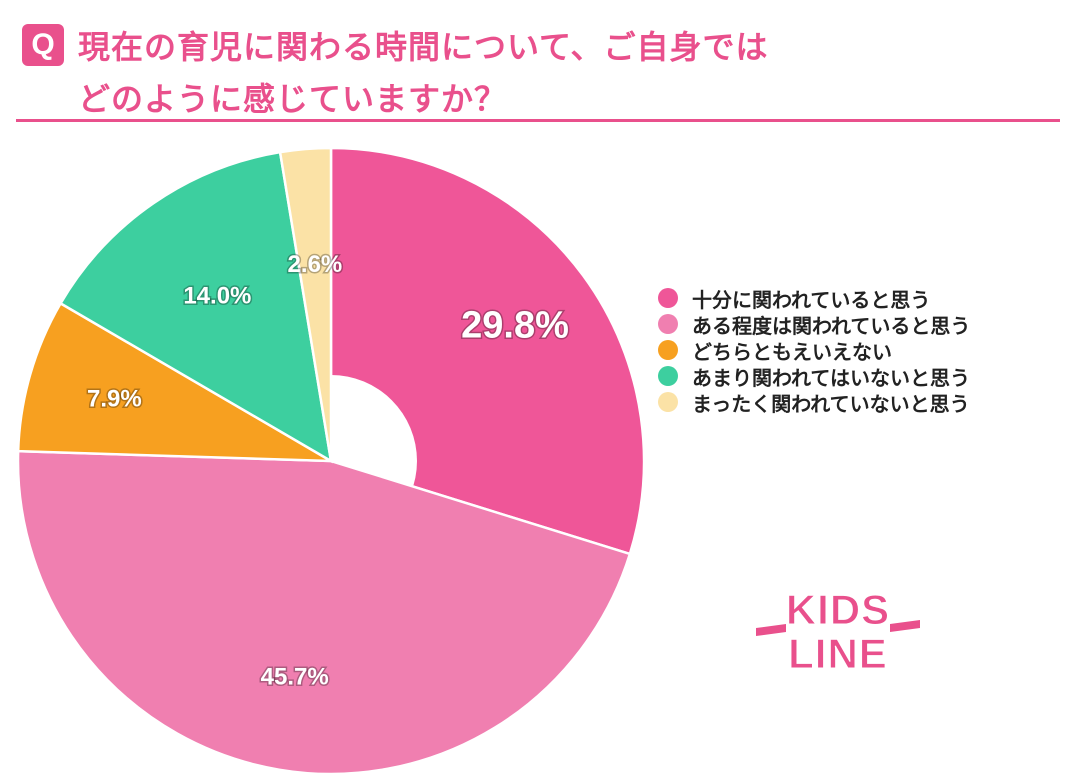 The width and height of the screenshot is (1078, 784). I want to click on logo-right-arm, so click(905, 626).